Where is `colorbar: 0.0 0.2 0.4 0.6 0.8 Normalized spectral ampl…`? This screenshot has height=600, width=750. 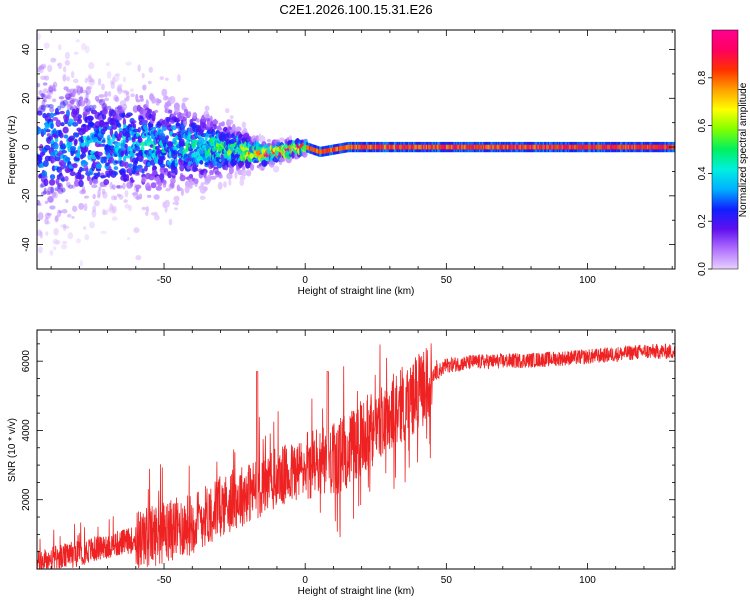 colorbar: 0.0 0.2 0.4 0.6 0.8 Normalized spectral ampl… is located at coordinates (723, 152).